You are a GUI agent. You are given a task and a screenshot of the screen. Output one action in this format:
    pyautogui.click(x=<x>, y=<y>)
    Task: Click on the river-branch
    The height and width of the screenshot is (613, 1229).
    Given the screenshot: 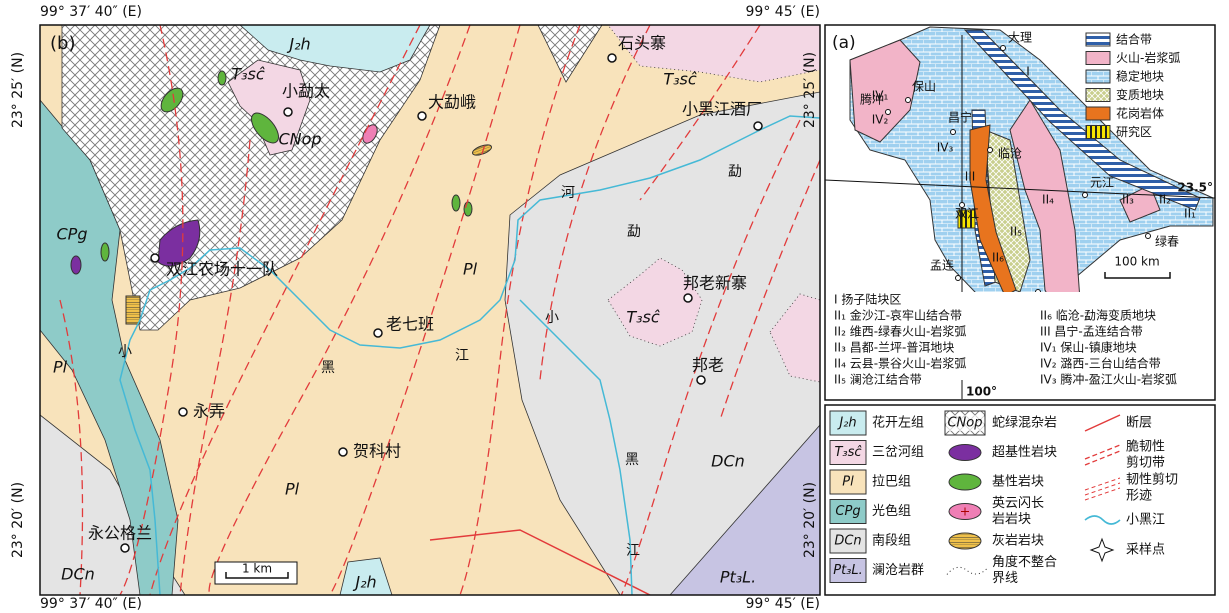 What is the action you would take?
    pyautogui.click(x=576, y=447)
    